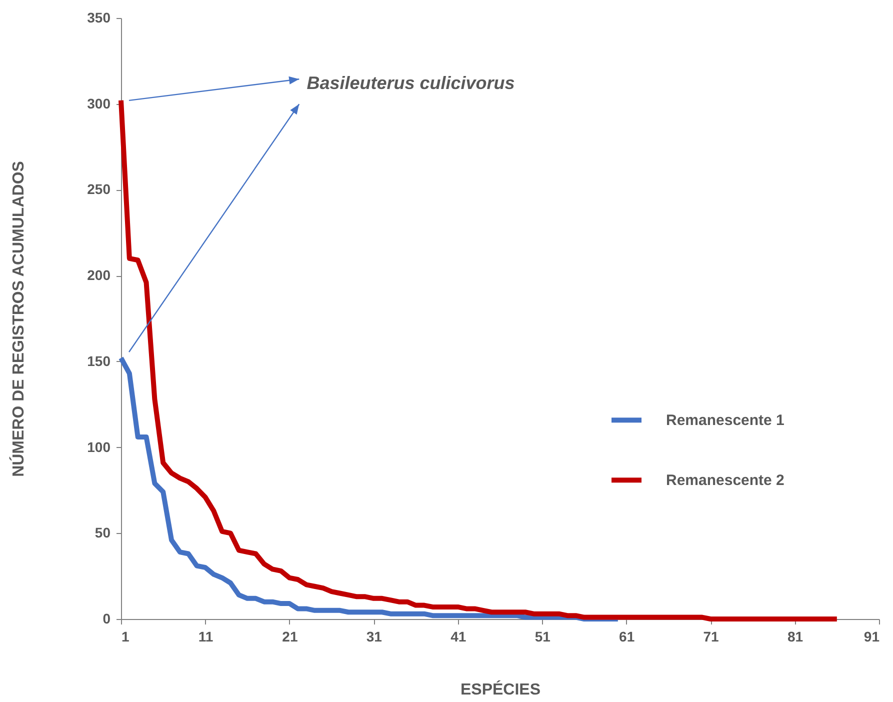 This screenshot has height=702, width=893. What do you see at coordinates (106, 618) in the screenshot?
I see `y-tick-label: 0` at bounding box center [106, 618].